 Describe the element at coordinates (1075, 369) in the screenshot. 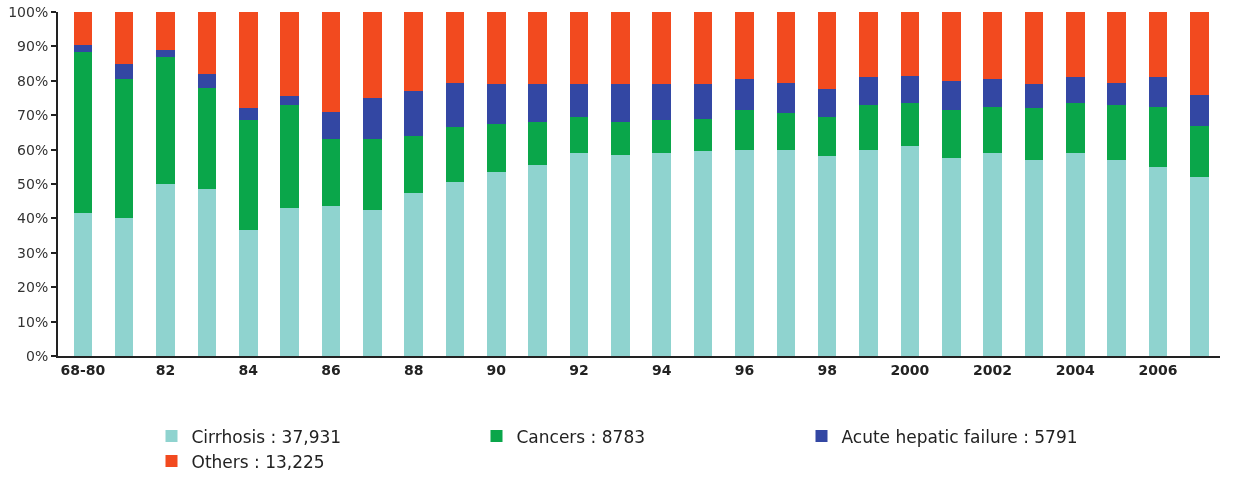

I see `x-tick-label: 2004` at that location.